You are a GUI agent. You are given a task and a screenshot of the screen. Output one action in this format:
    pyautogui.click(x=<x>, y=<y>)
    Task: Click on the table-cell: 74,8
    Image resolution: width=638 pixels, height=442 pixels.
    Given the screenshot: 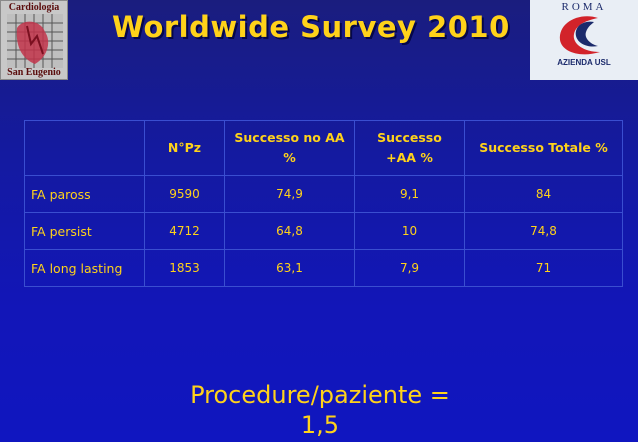 What is the action you would take?
    pyautogui.click(x=544, y=231)
    